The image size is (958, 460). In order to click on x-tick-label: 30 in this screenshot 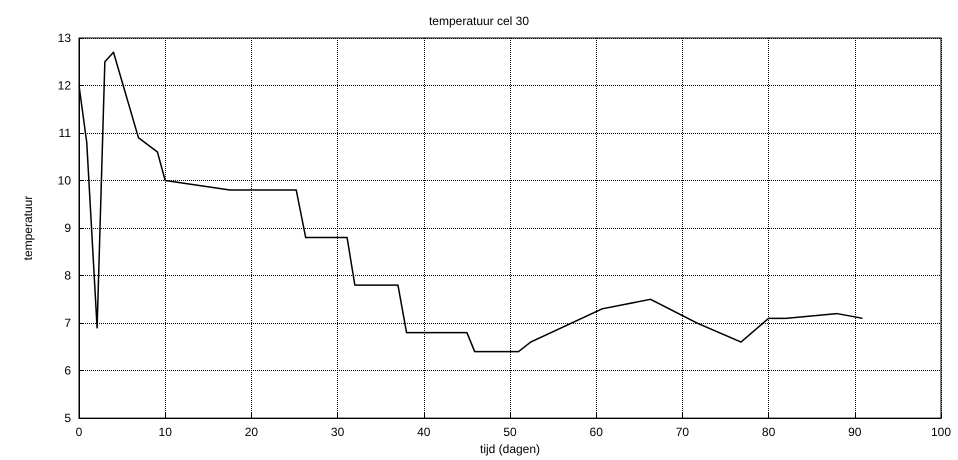, I will do `click(337, 432)`.